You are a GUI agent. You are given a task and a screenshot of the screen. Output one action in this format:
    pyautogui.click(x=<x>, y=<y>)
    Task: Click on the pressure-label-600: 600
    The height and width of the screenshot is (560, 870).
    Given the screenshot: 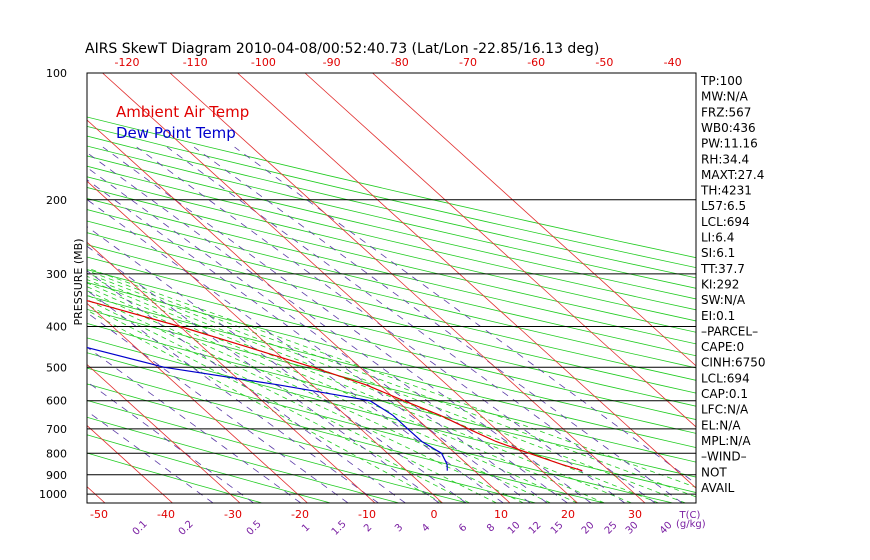 What is the action you would take?
    pyautogui.click(x=56, y=401)
    